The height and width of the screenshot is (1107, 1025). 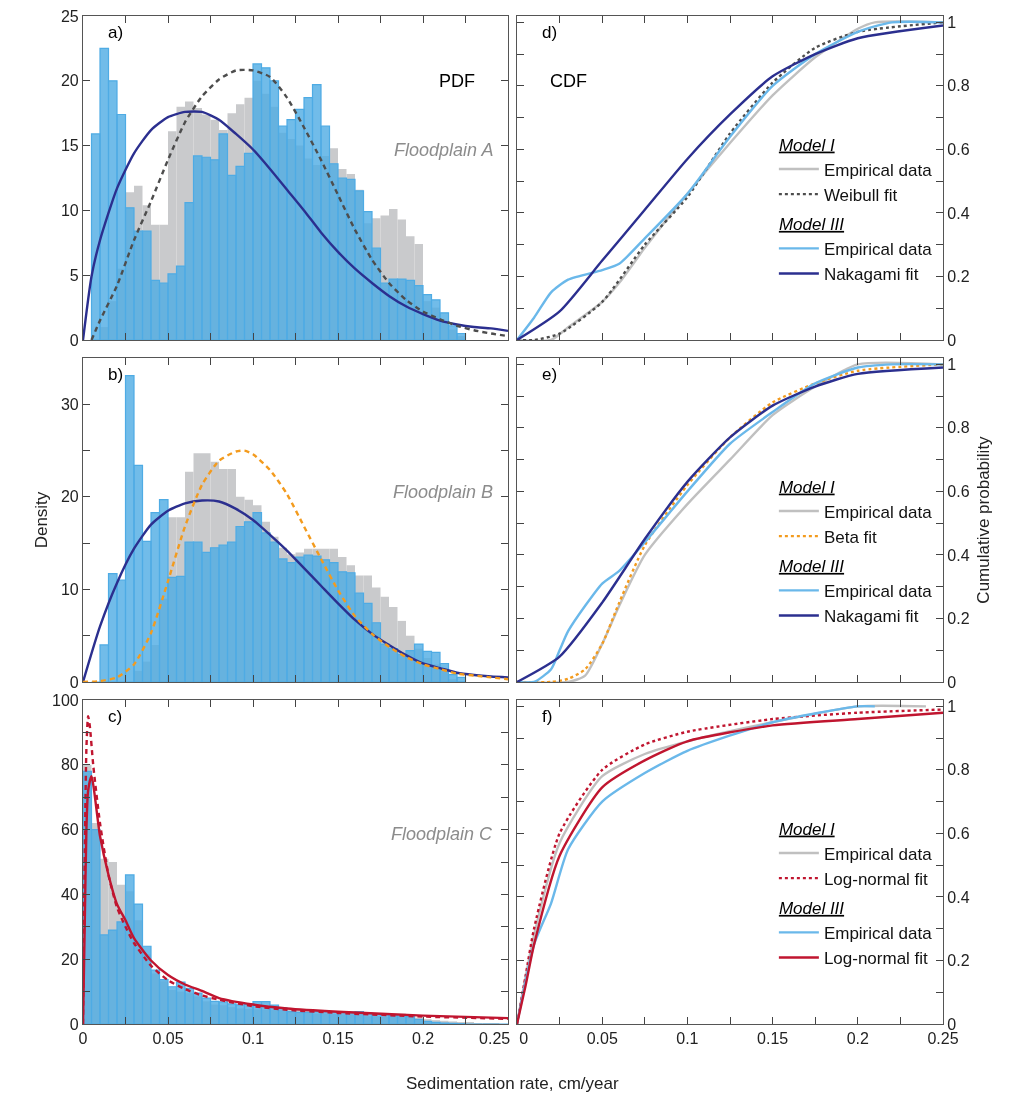 What do you see at coordinates (42, 520) in the screenshot?
I see `y-axis-title: Density` at bounding box center [42, 520].